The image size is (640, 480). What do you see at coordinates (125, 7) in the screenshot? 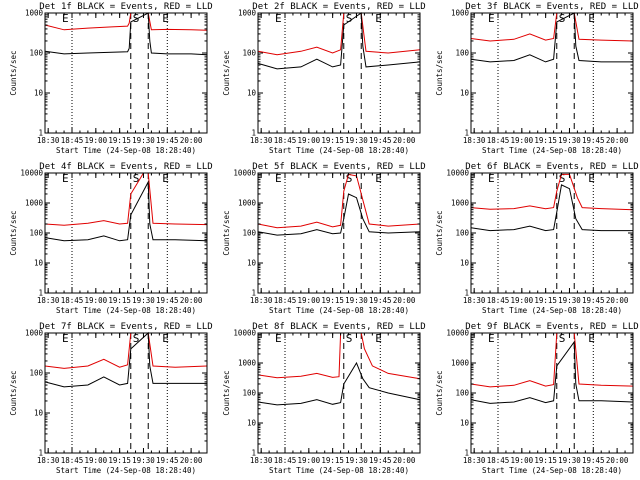
I see `panel-title: Det 1f BLACK = Events, RED = LLD` at bounding box center [125, 7].